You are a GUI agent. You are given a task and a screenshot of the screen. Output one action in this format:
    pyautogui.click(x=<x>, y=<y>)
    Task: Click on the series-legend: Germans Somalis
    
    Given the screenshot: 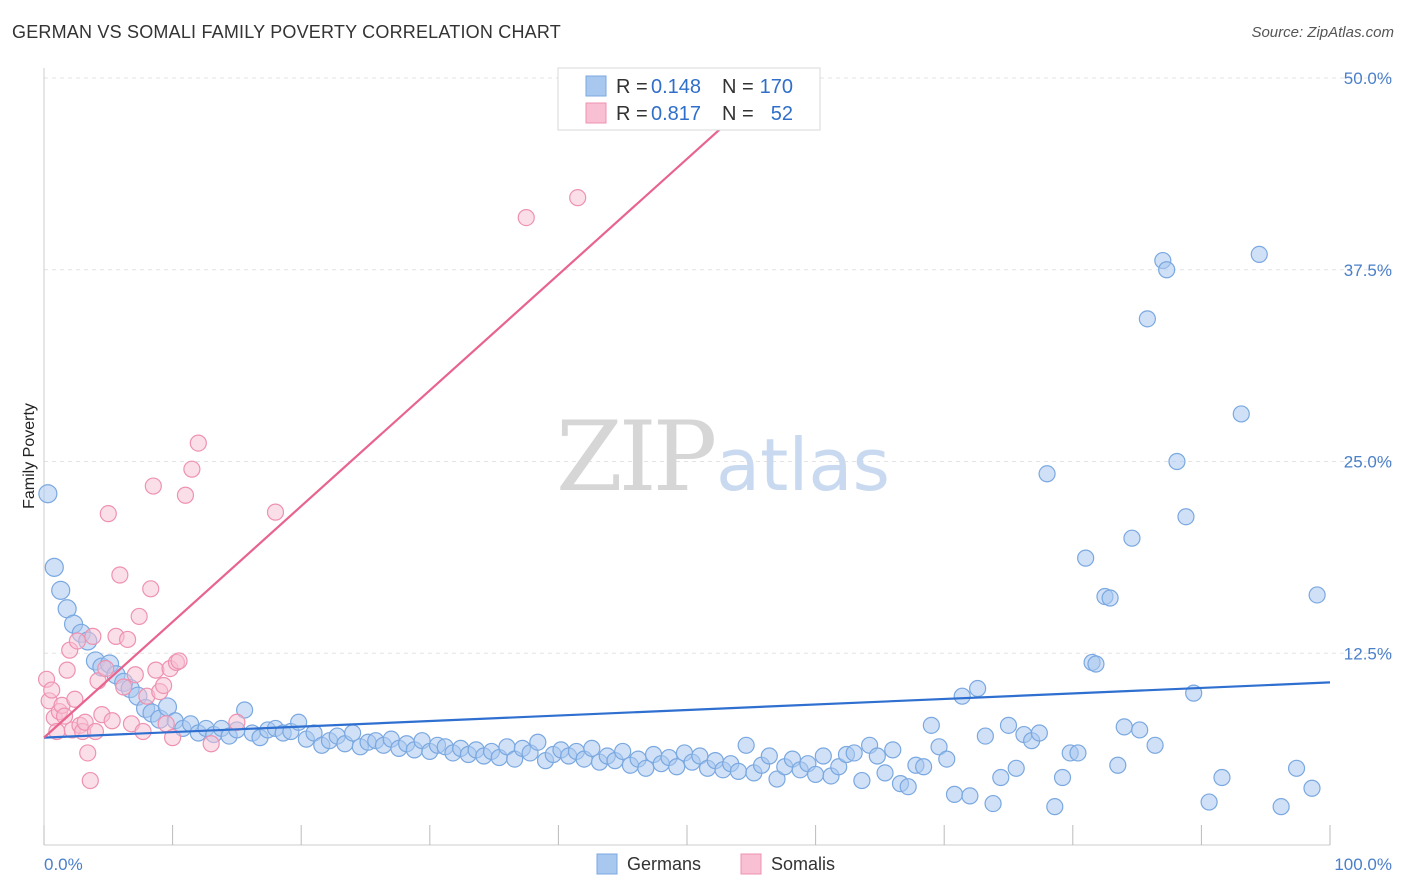 What is the action you would take?
    pyautogui.click(x=715, y=864)
    